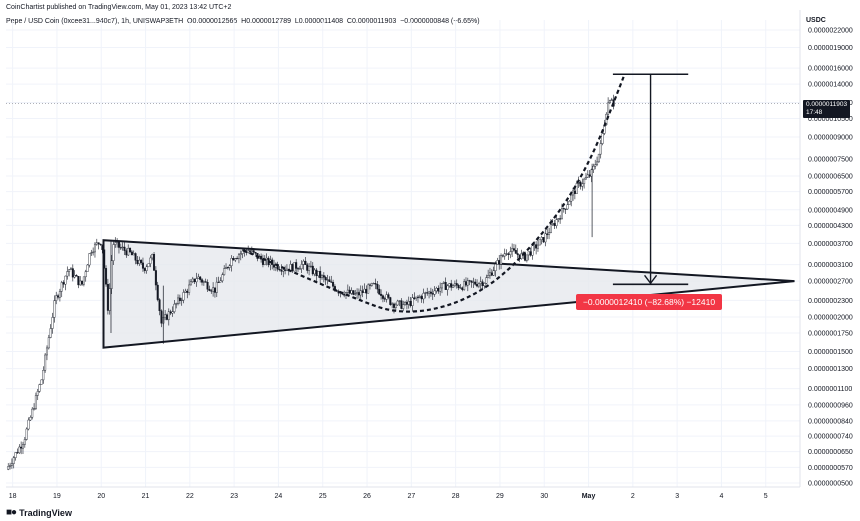  What do you see at coordinates (500, 496) in the screenshot?
I see `time-tick-label: 29` at bounding box center [500, 496].